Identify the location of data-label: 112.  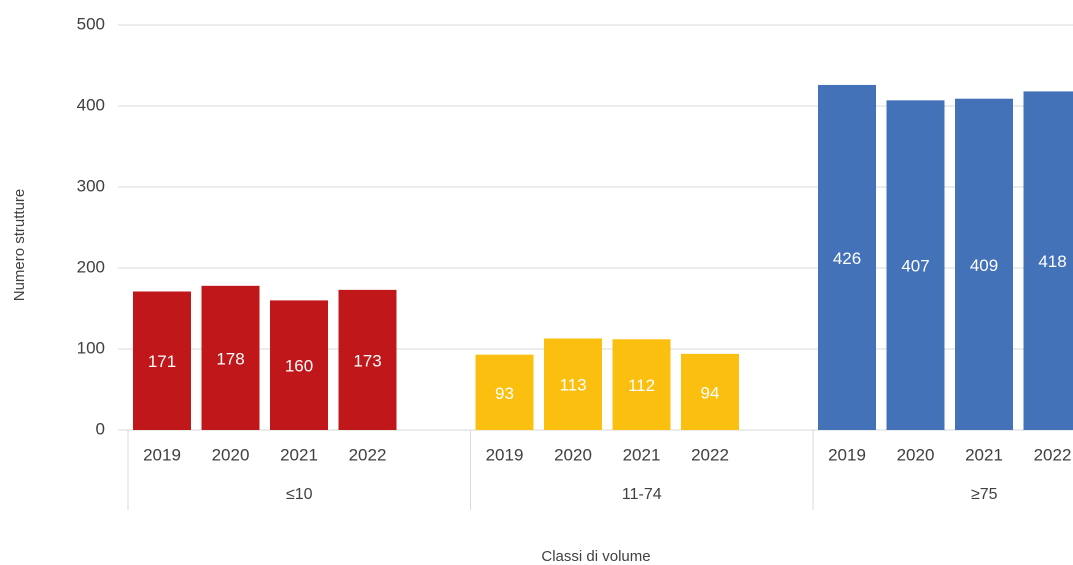
(641, 385).